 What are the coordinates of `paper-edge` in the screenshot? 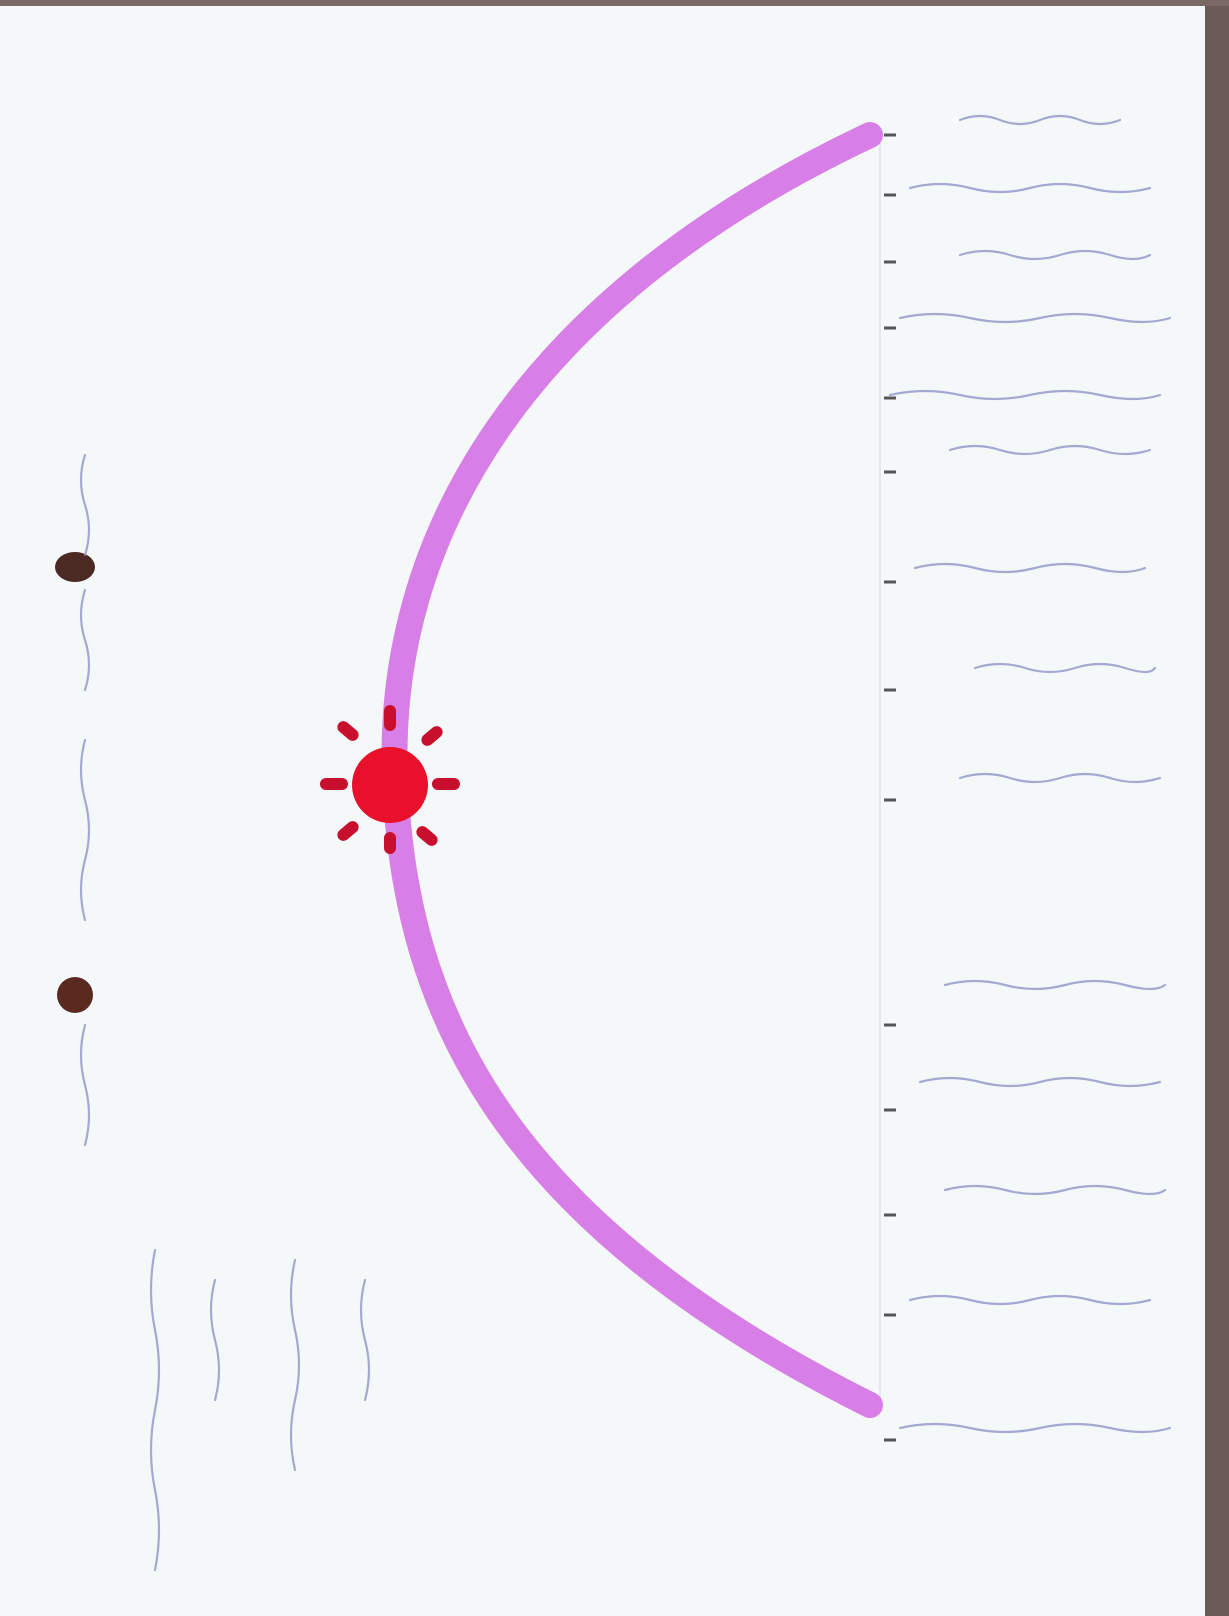 It's located at (1217, 808).